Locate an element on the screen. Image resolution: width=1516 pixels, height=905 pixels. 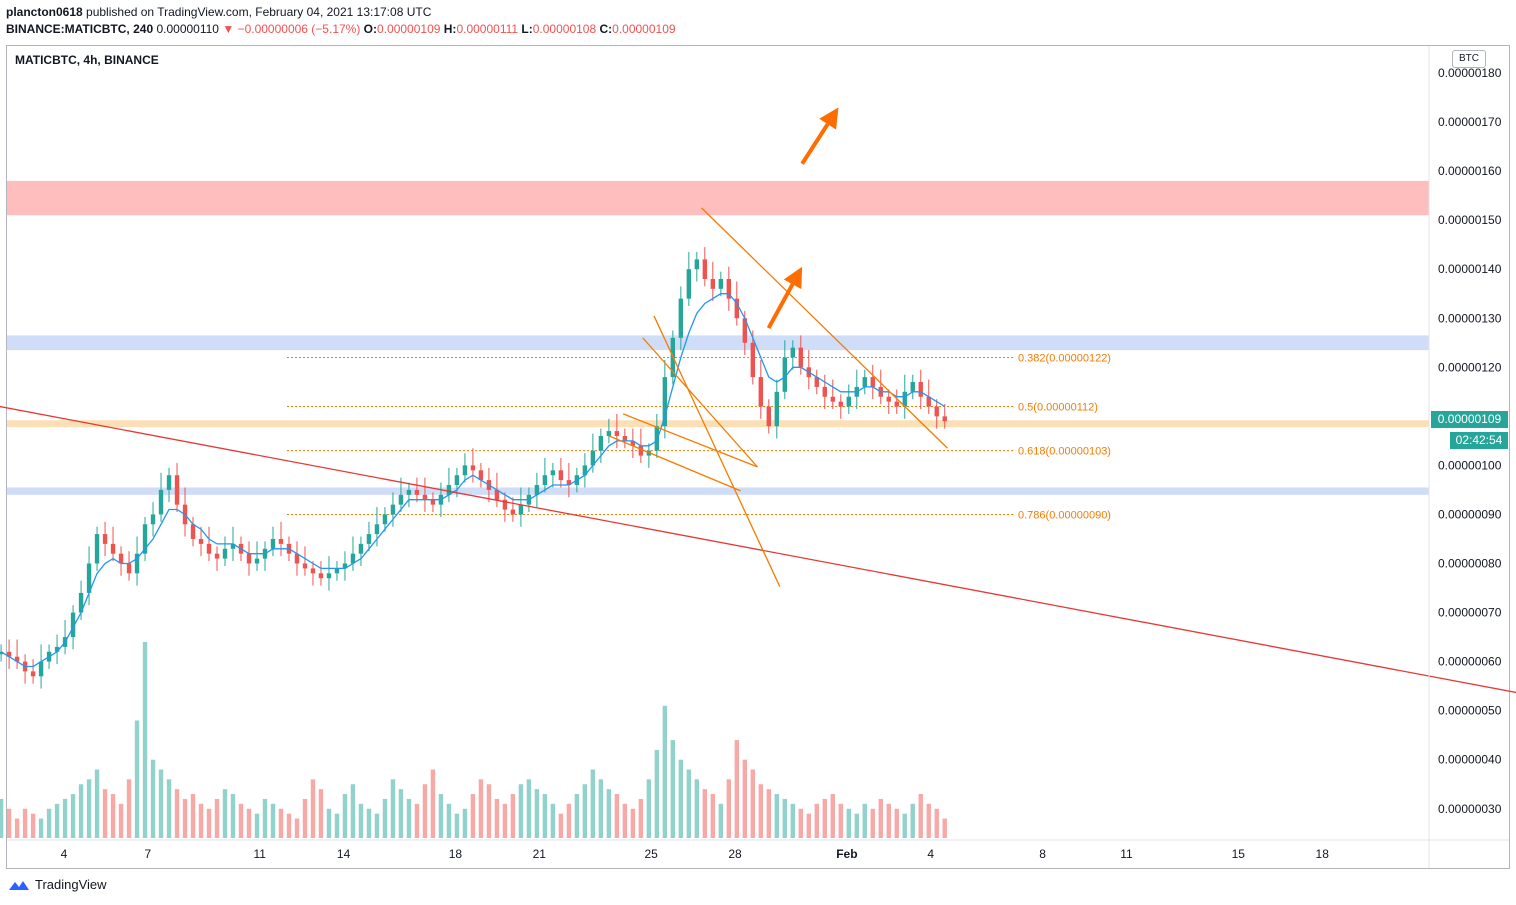
currency-label: BTC is located at coordinates (1469, 59).